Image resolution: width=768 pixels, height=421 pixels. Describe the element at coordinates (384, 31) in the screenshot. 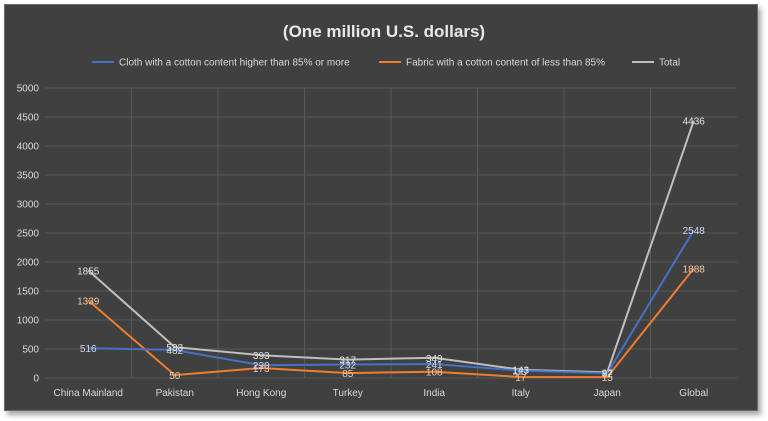

I see `chart-title: (One million U.S. dollars)` at that location.